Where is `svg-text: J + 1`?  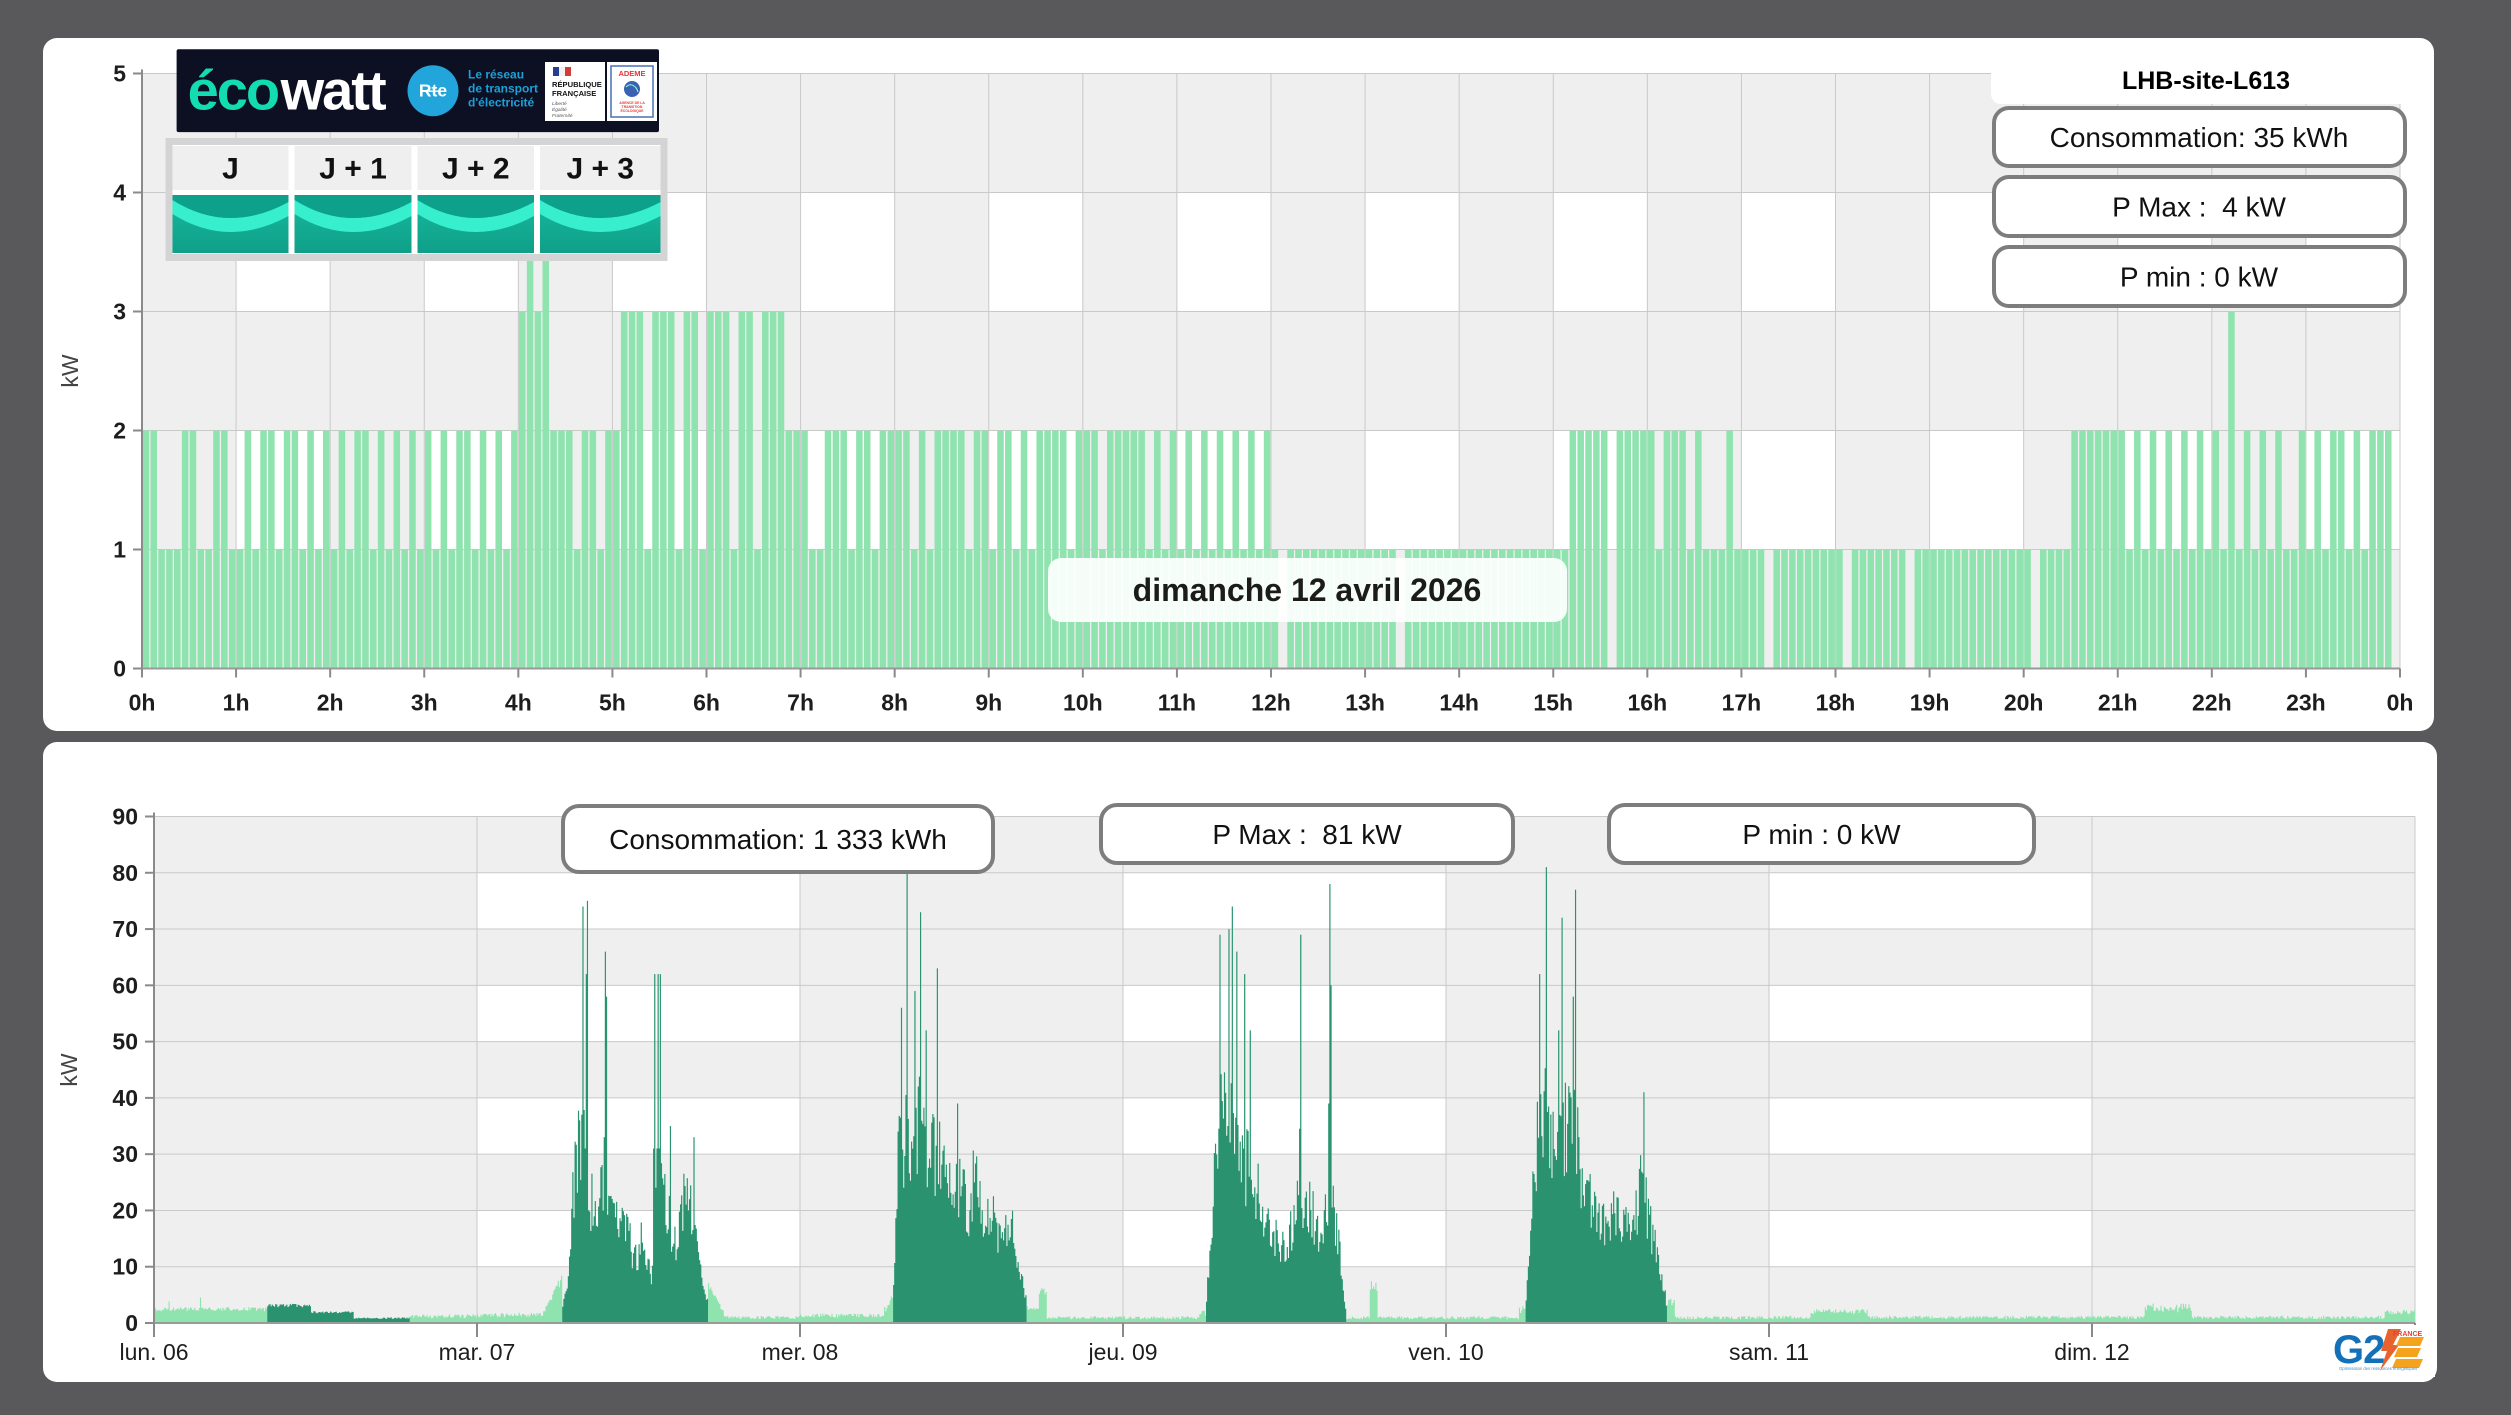
svg-text: J + 1 is located at coordinates (353, 169).